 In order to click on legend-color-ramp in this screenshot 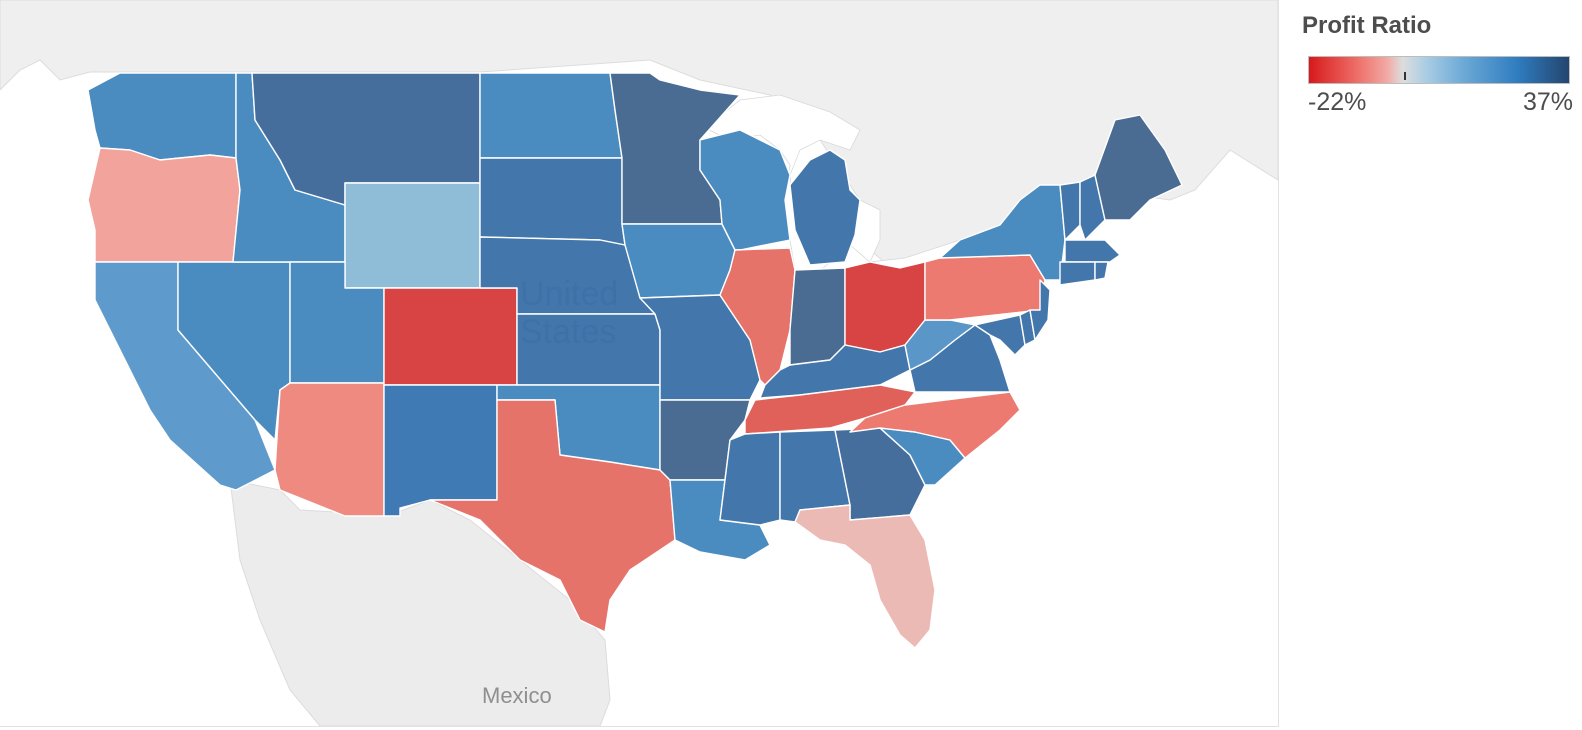, I will do `click(1439, 70)`.